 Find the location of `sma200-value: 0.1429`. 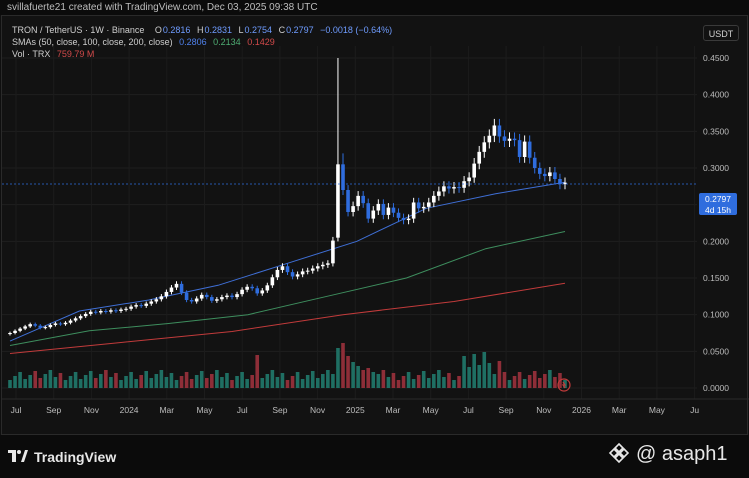

sma200-value: 0.1429 is located at coordinates (261, 42).